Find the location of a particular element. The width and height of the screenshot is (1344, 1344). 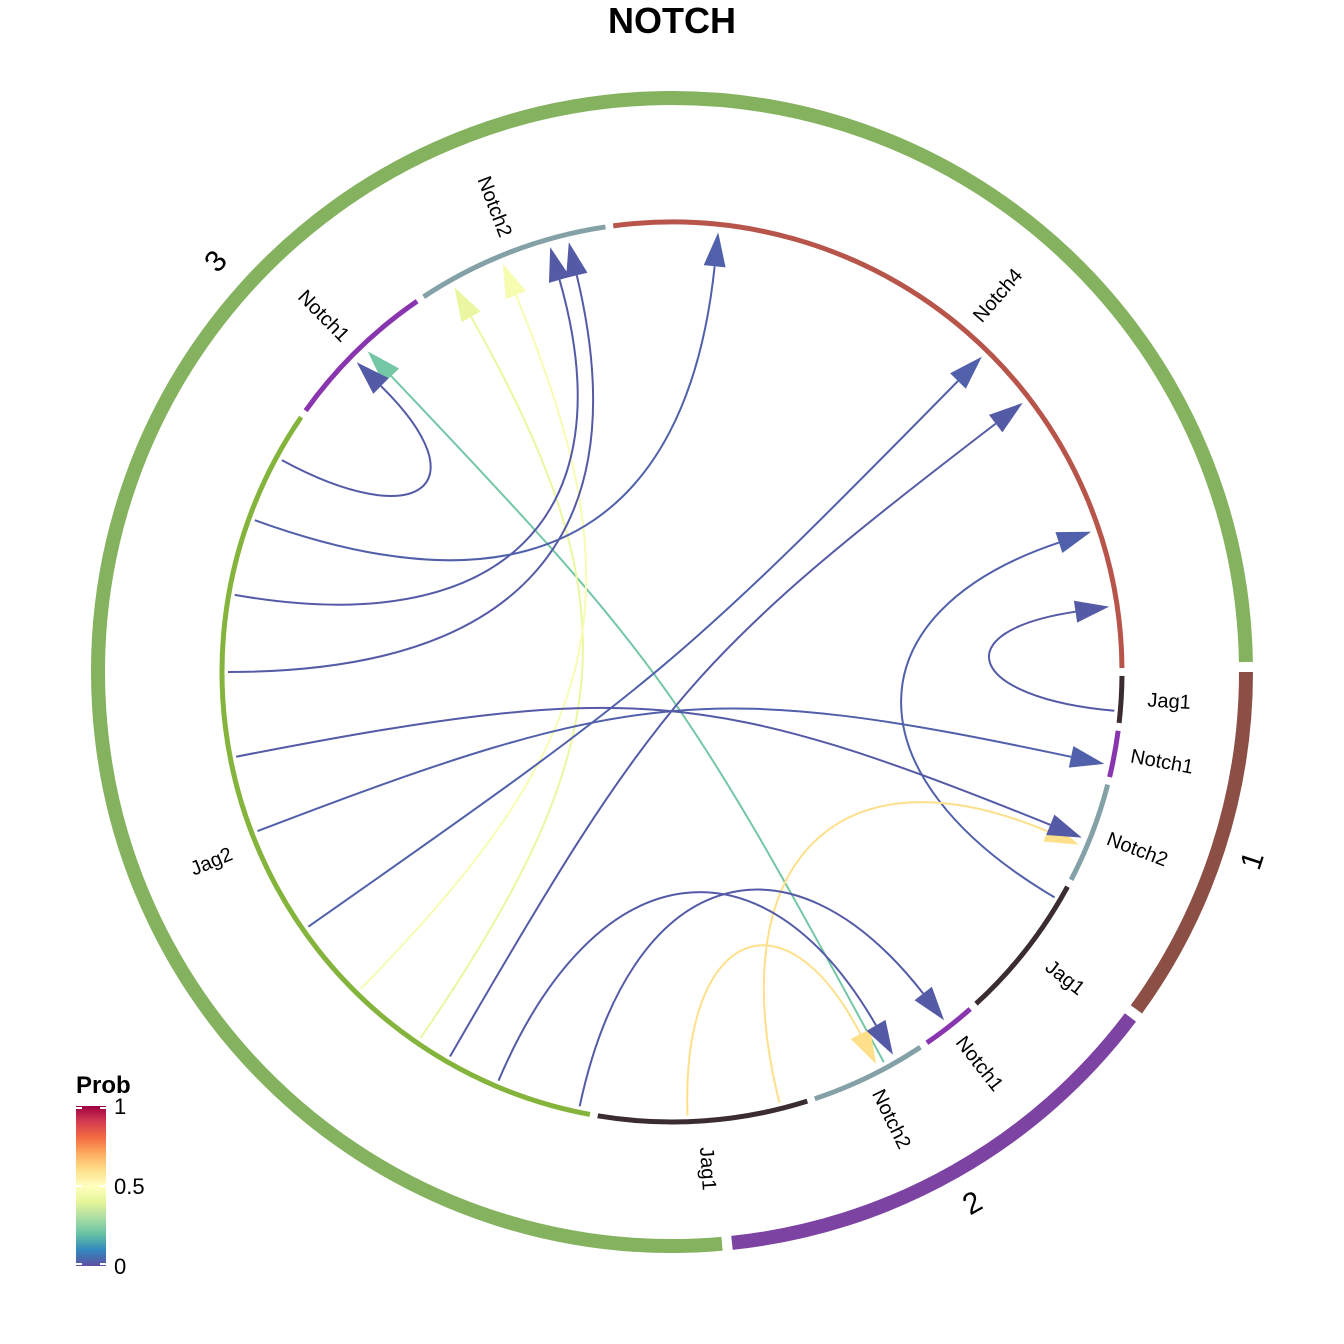

legend-title: Prob is located at coordinates (103, 1085).